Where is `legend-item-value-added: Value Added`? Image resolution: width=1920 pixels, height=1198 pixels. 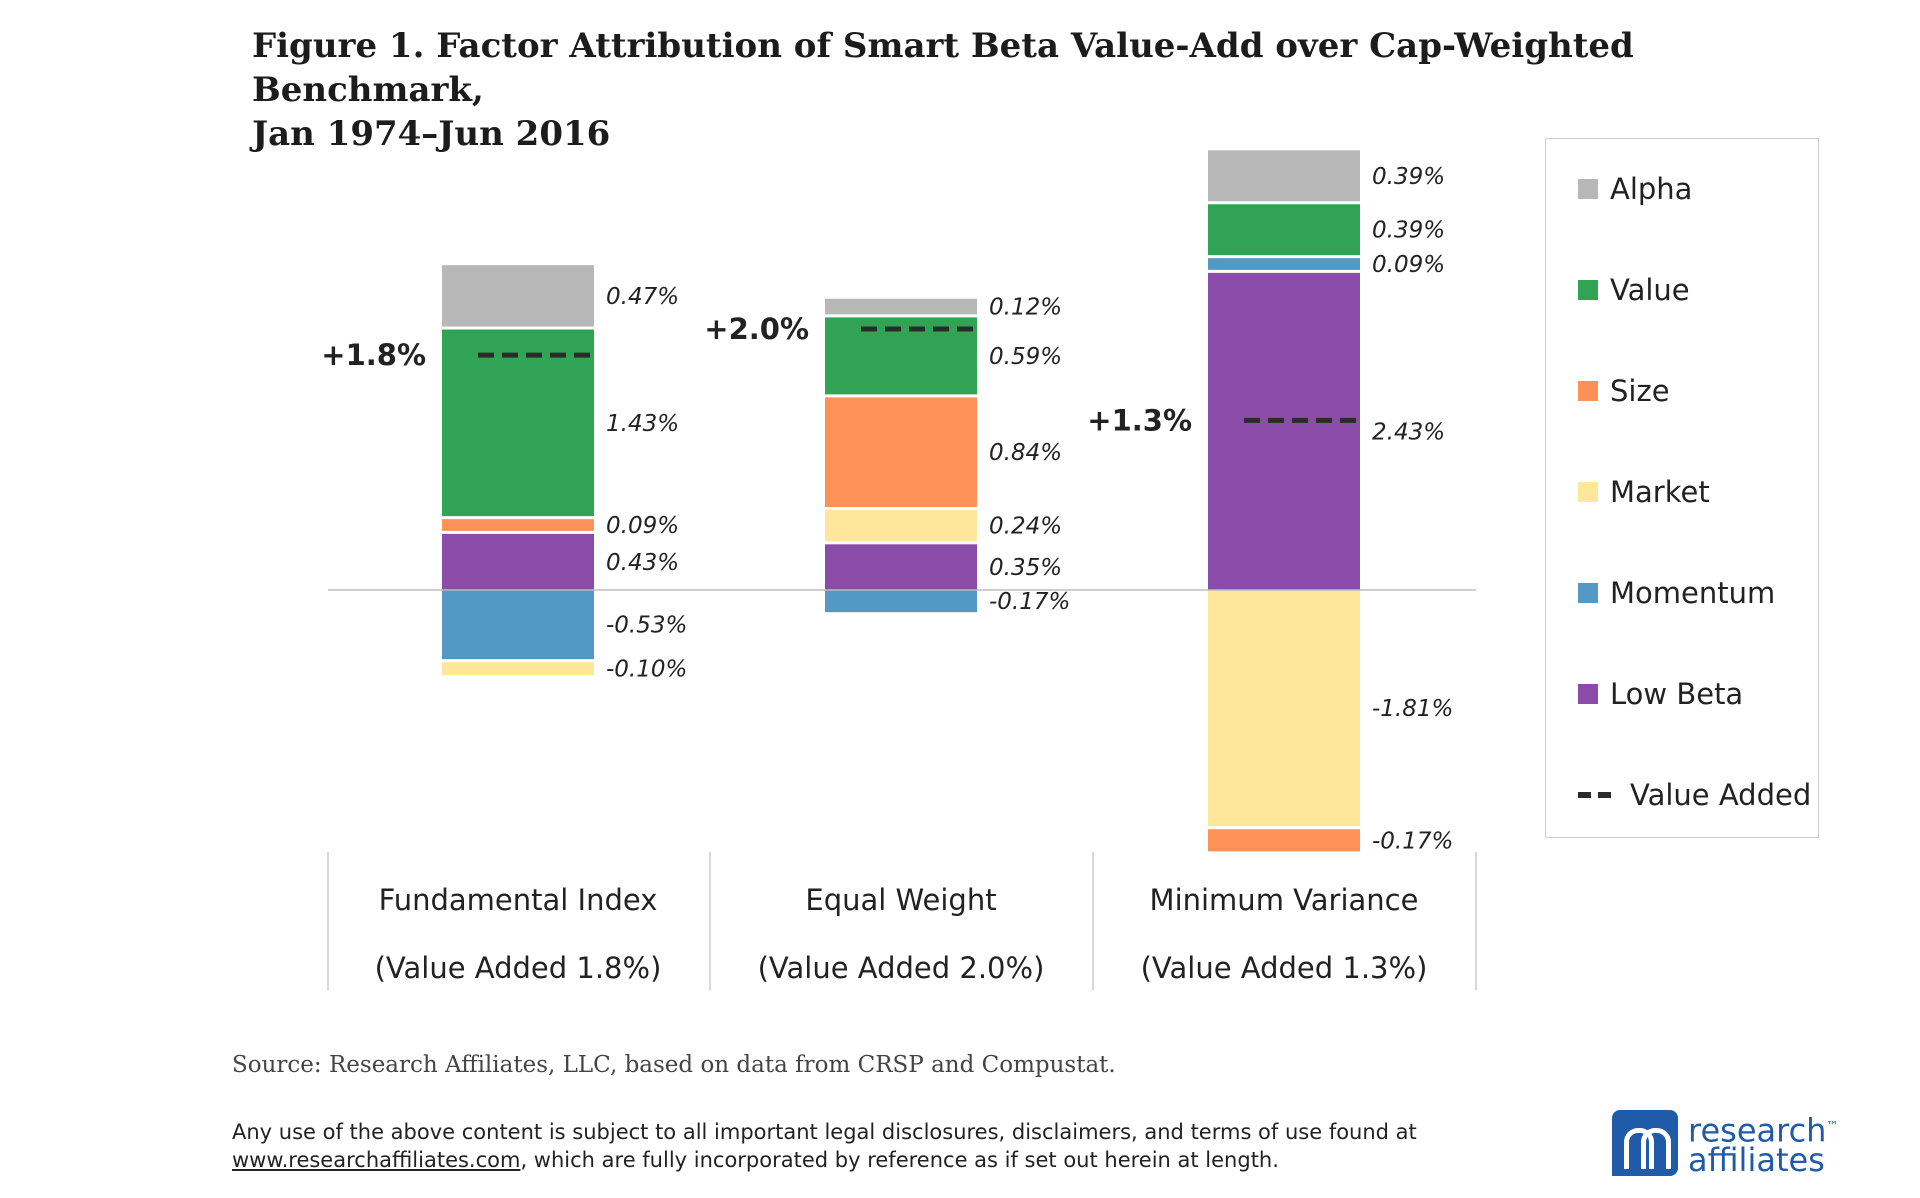 legend-item-value-added: Value Added is located at coordinates (1694, 795).